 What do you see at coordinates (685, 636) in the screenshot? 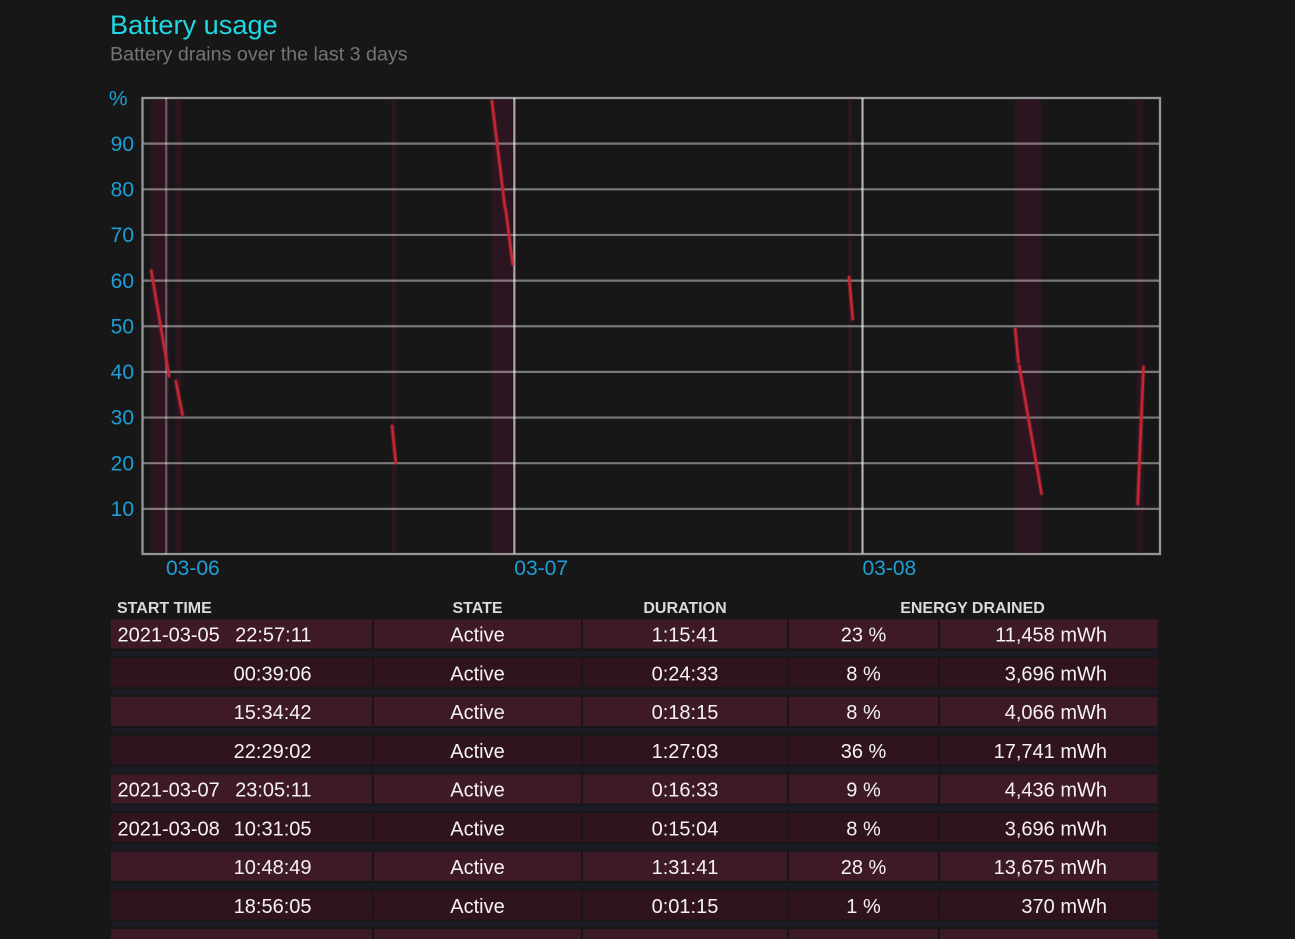
I see `svg-text: 1:15:41` at bounding box center [685, 636].